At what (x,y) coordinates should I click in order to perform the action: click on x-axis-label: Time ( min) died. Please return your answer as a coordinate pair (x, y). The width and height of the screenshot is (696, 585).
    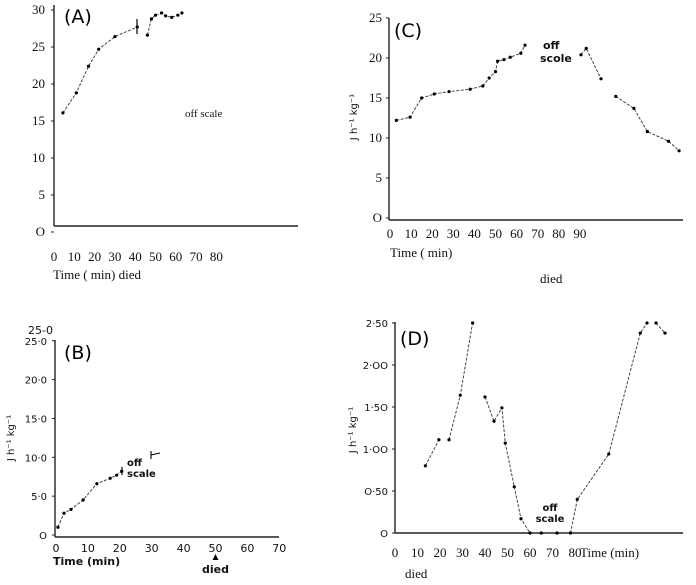
    Looking at the image, I should click on (97, 274).